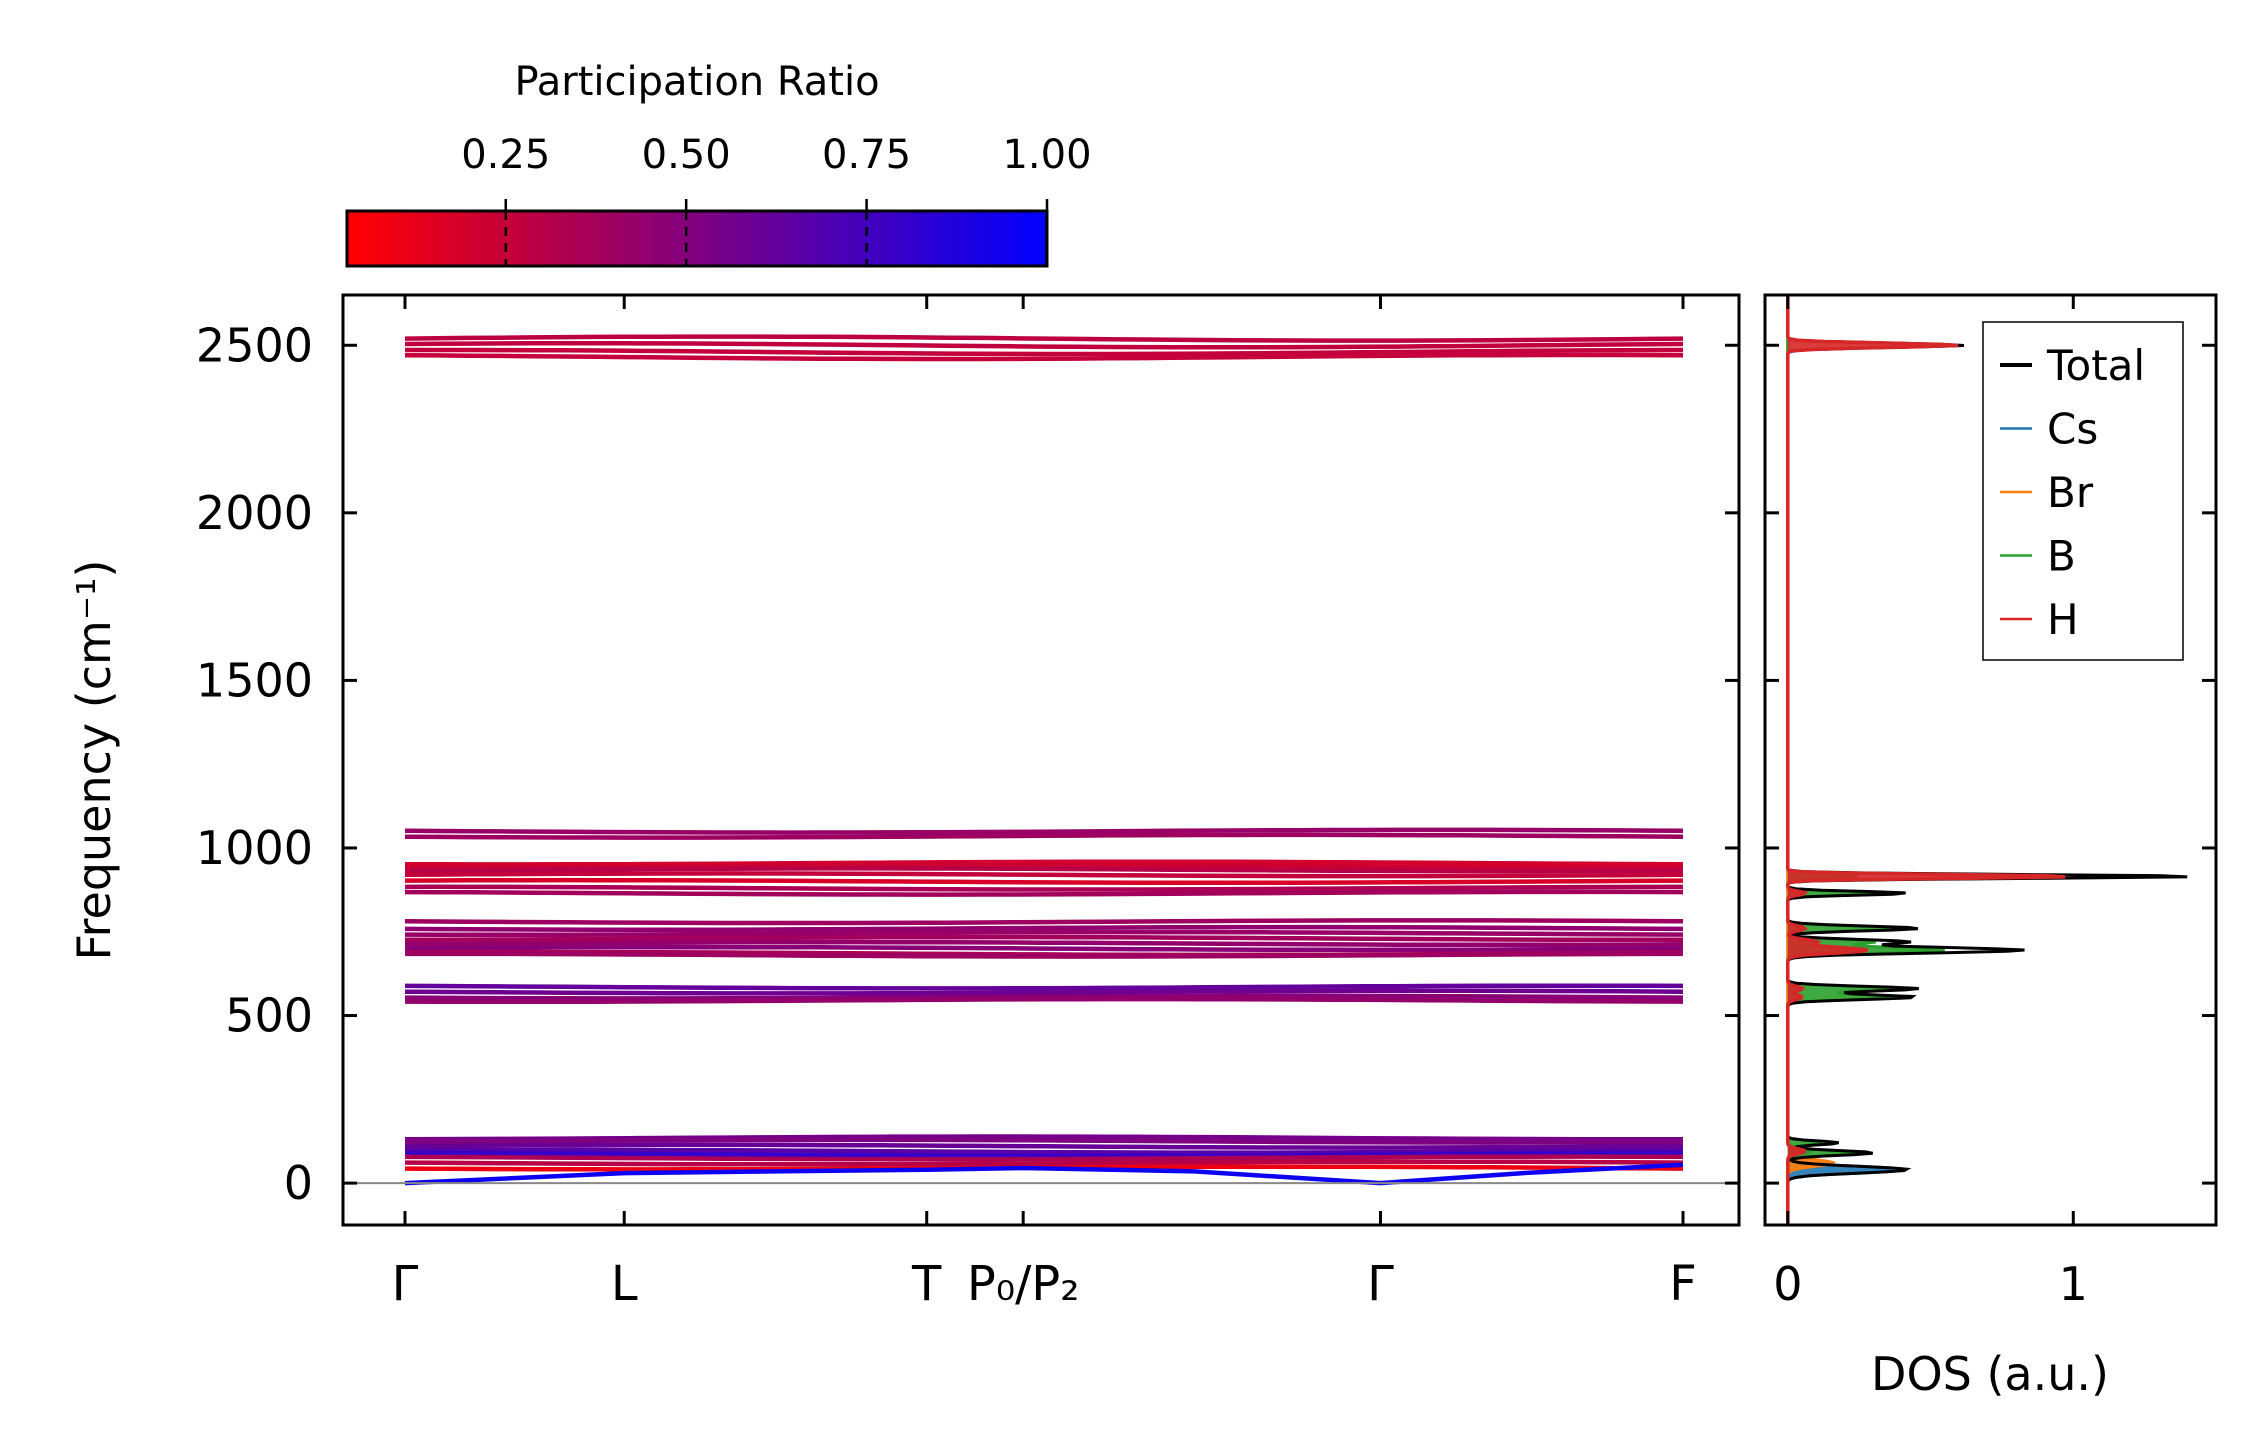  What do you see at coordinates (926, 1284) in the screenshot?
I see `k-point-label: T` at bounding box center [926, 1284].